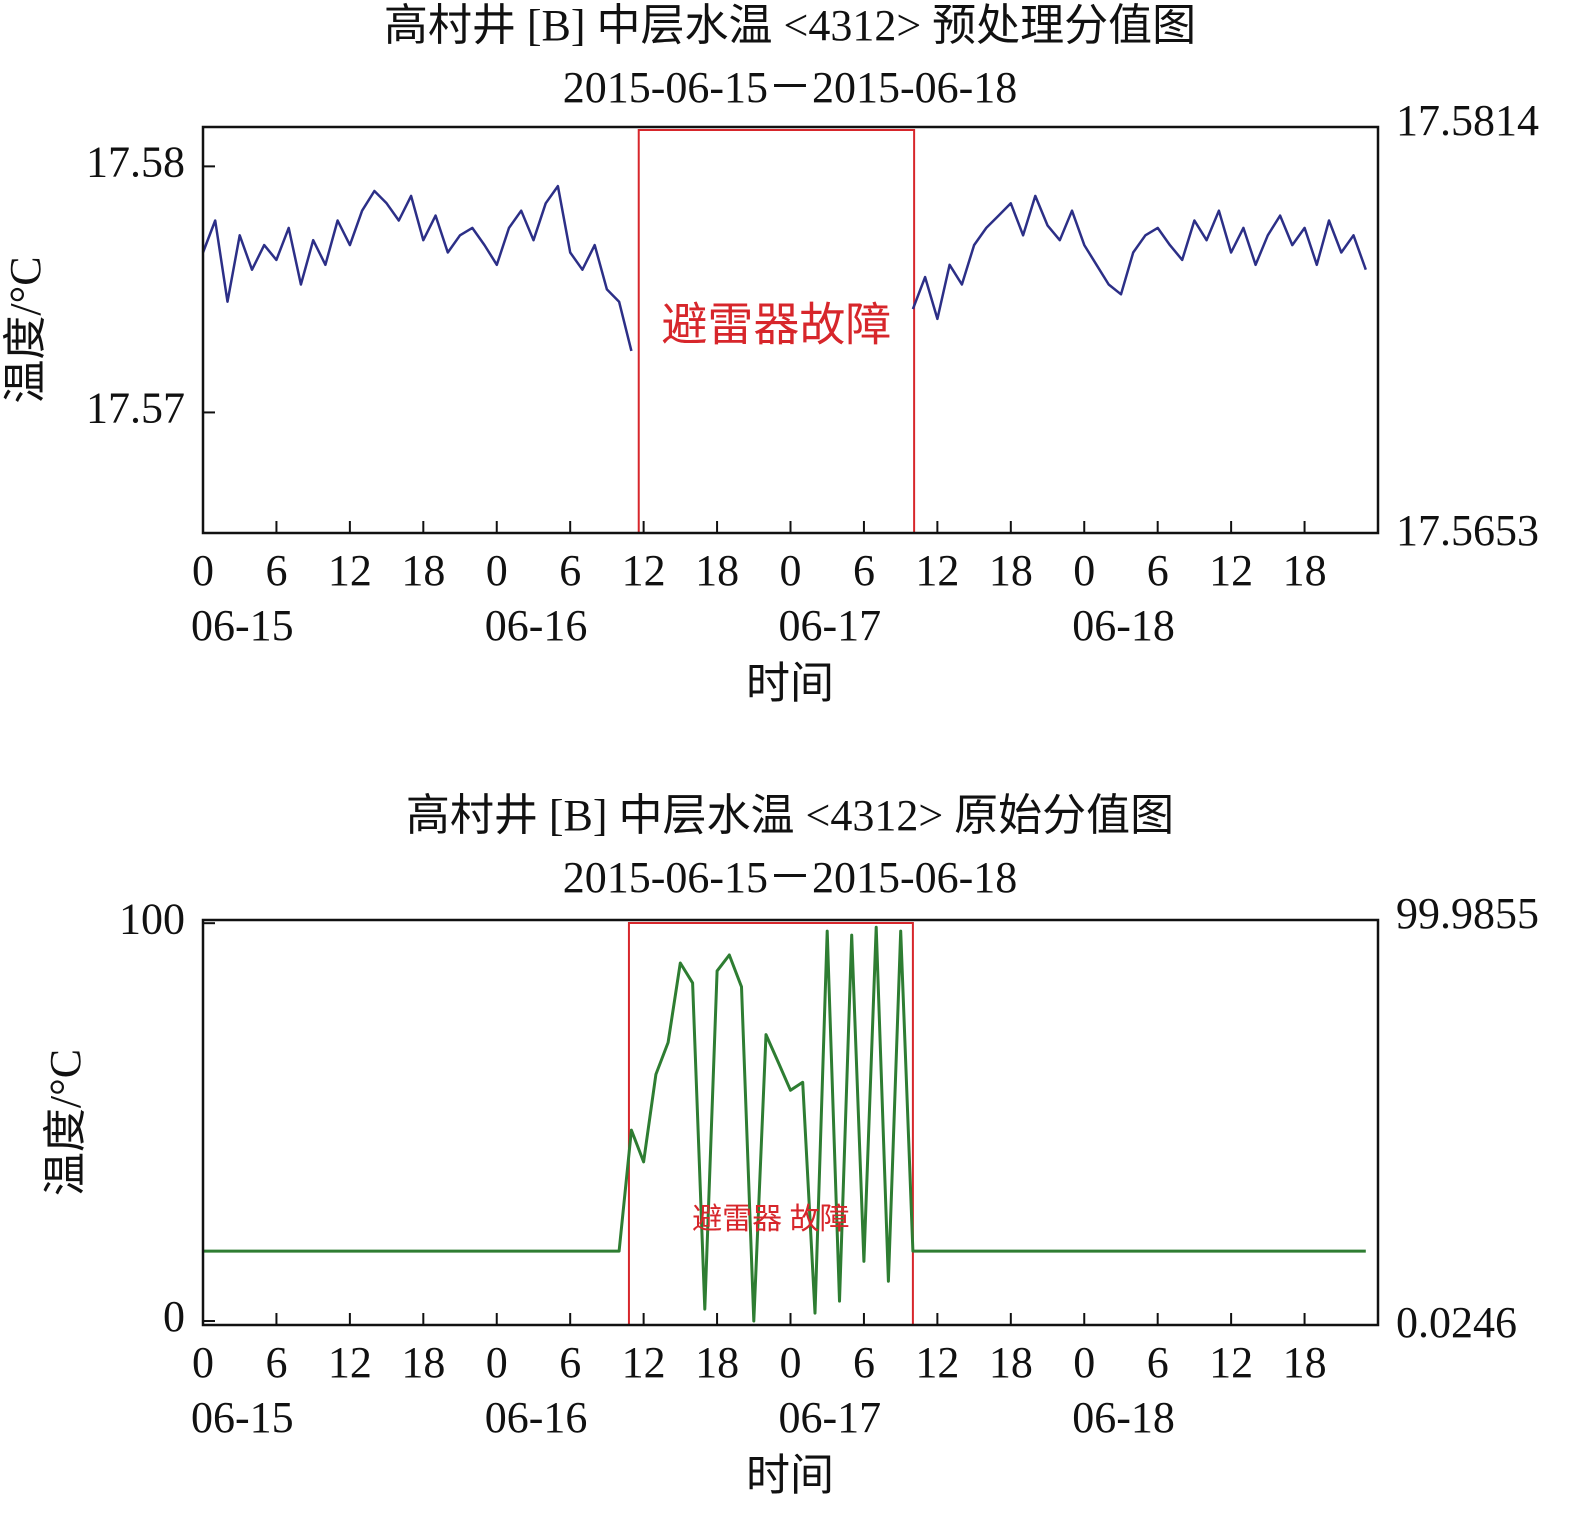 The image size is (1575, 1513). Describe the element at coordinates (790, 25) in the screenshot. I see `chart-title: 高村井 [B] 中层水温 <4312> 预处理分值图` at that location.